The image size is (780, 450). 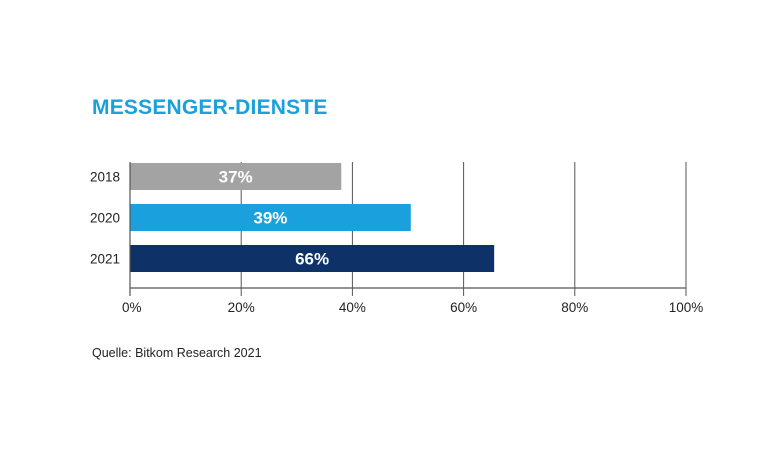 I want to click on x-tick-label-60: 60%, so click(x=463, y=307).